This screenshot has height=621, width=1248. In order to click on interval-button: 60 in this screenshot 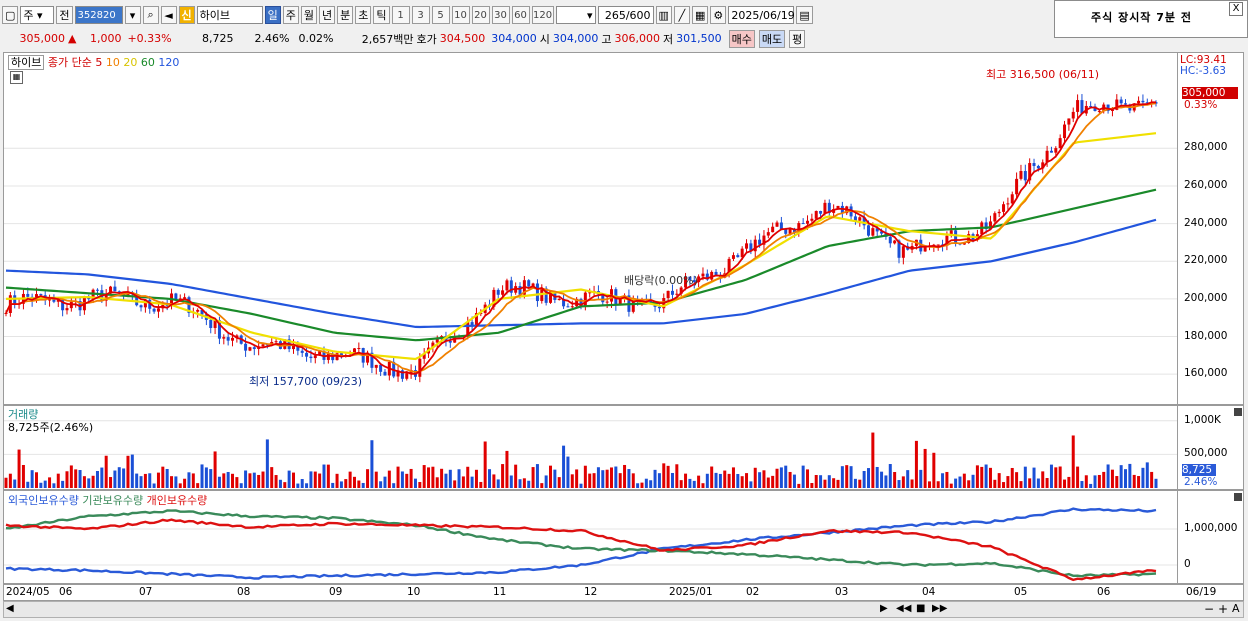, I will do `click(520, 15)`.